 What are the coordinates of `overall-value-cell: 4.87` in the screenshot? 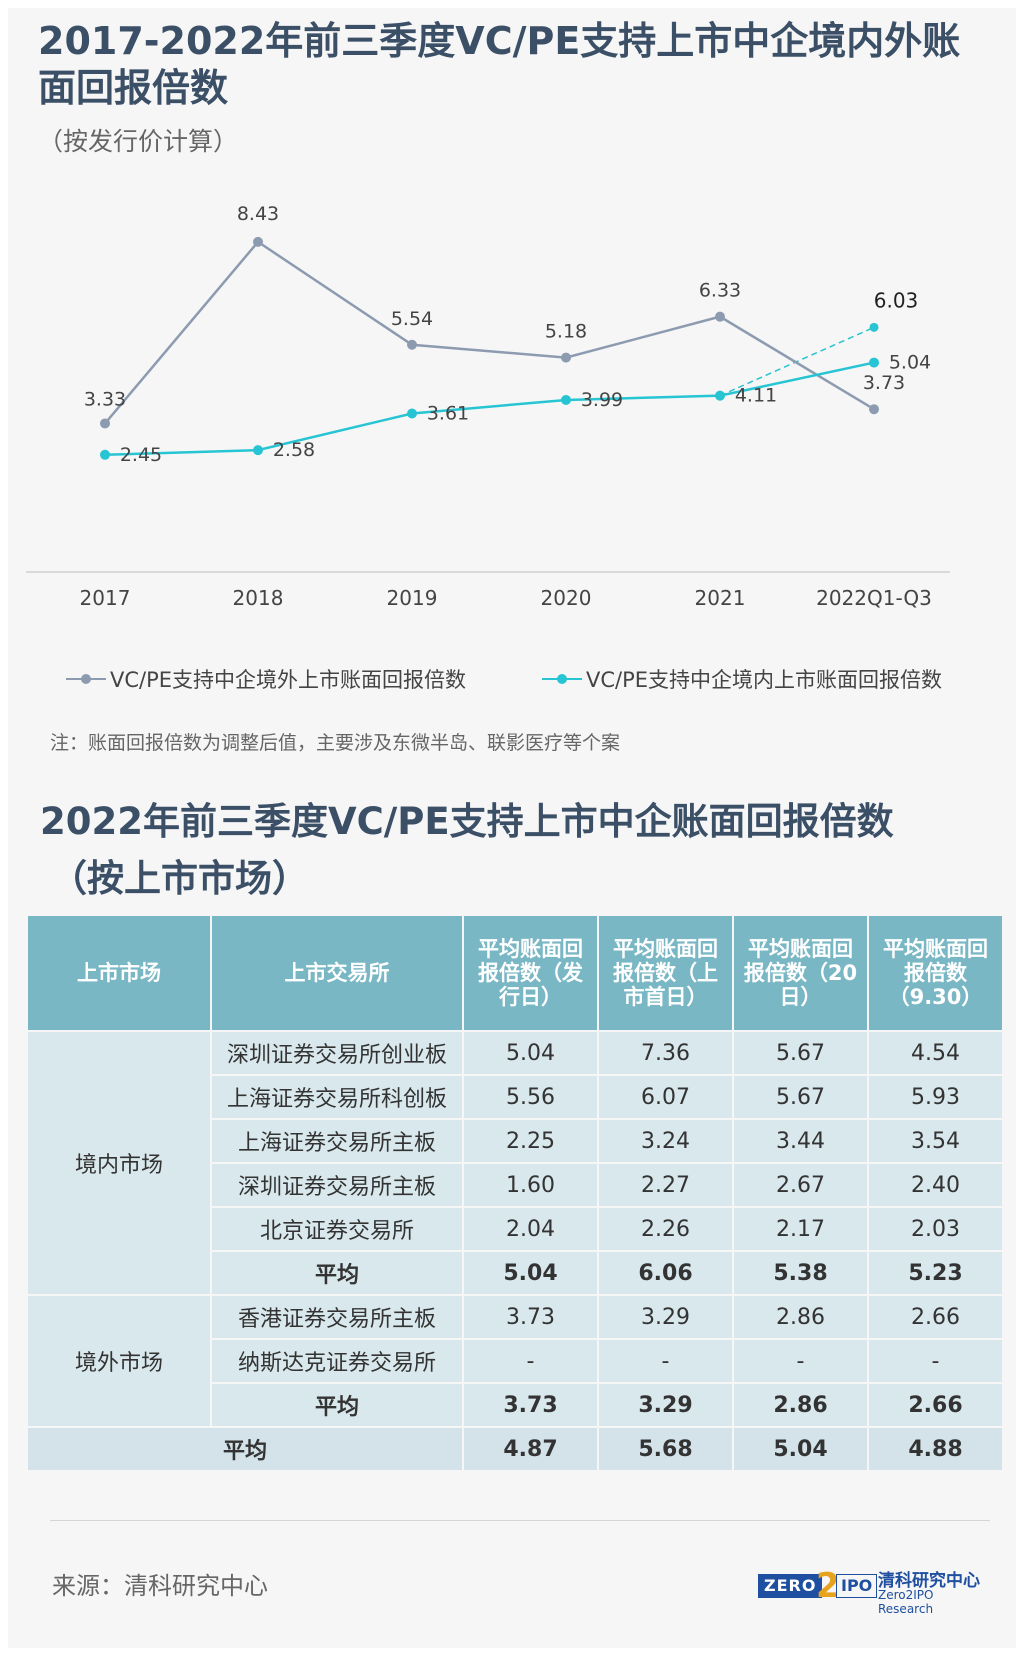 It's located at (530, 1449).